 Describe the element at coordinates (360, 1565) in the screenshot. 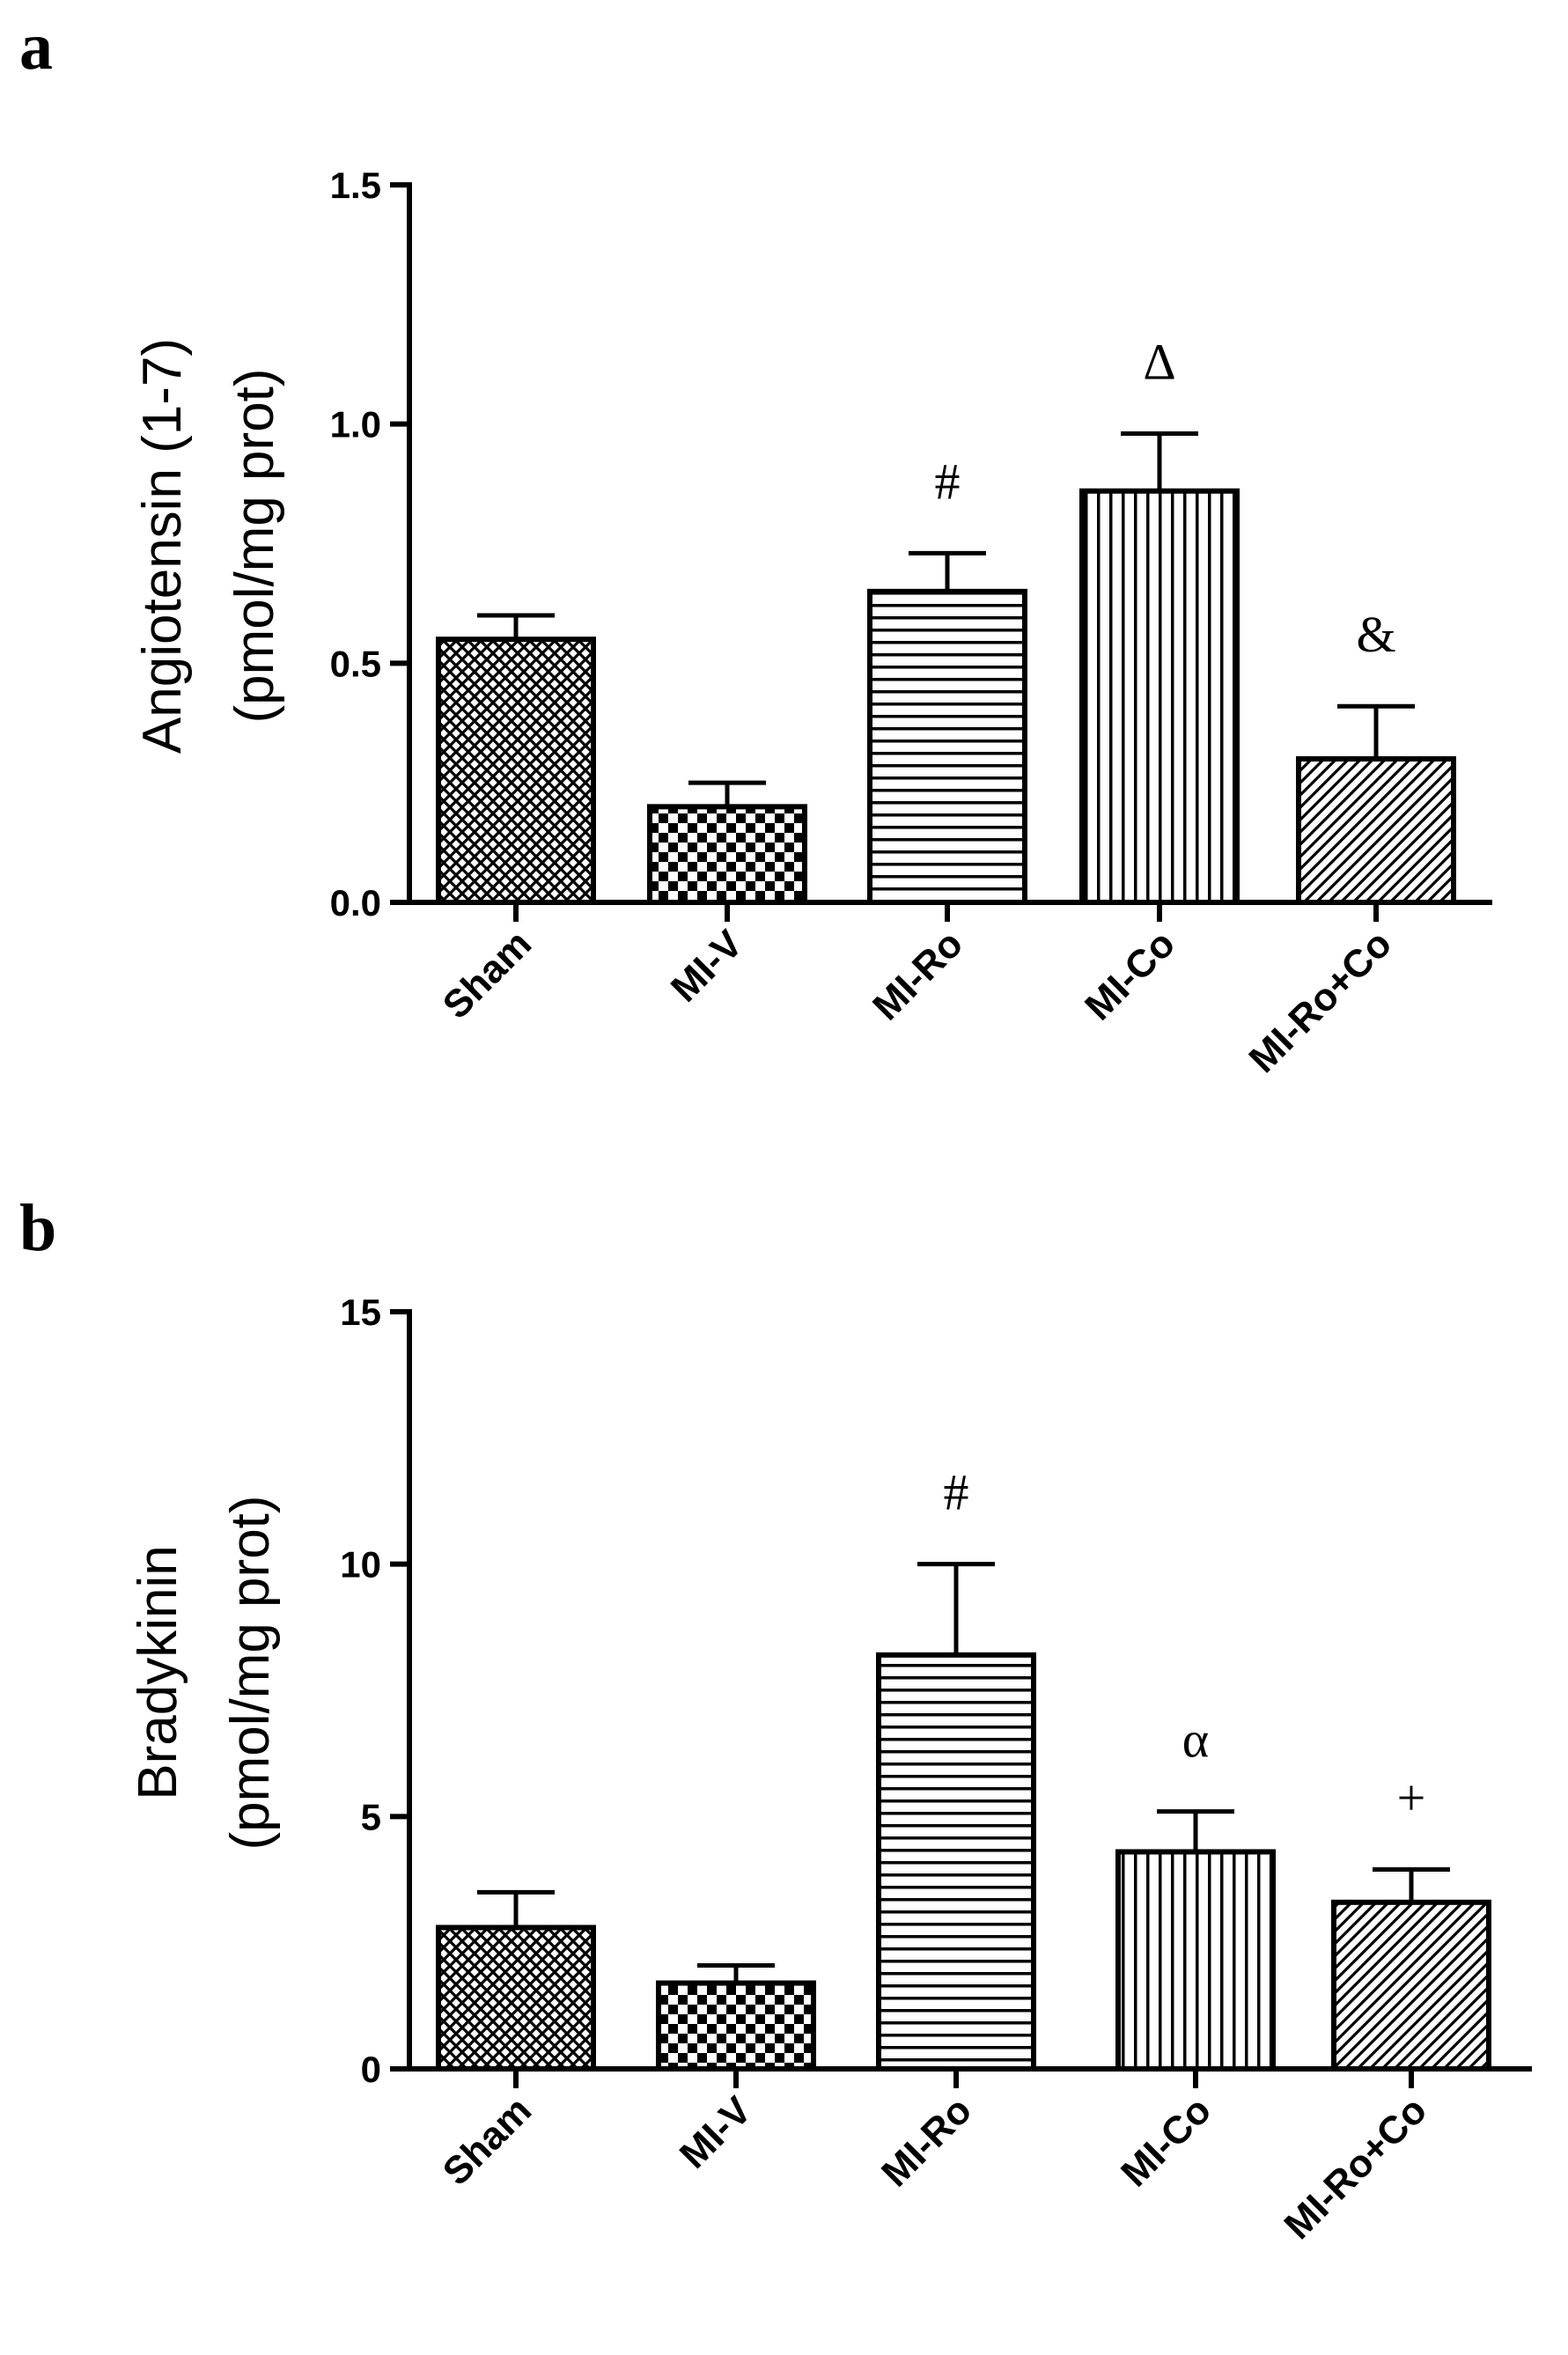

I see `y-tick-label: 10` at that location.